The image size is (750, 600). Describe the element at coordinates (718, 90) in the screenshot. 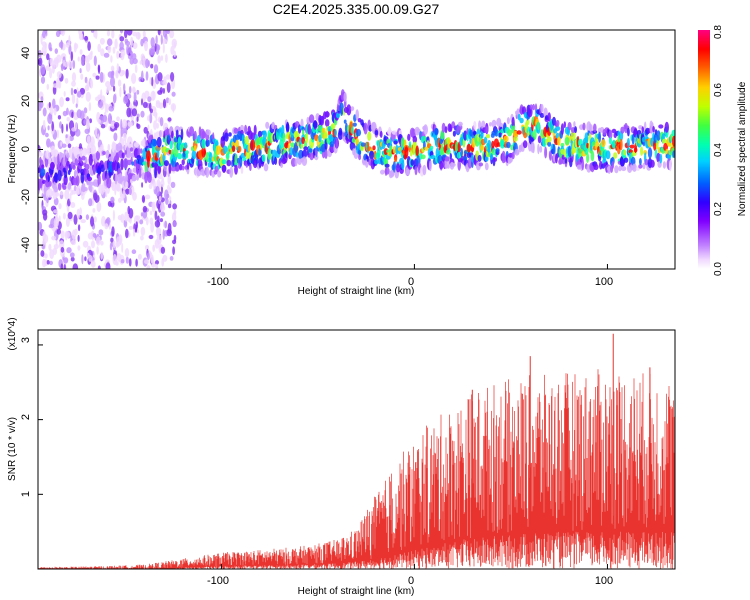

I see `colorbar-tick-3: 0.6` at that location.